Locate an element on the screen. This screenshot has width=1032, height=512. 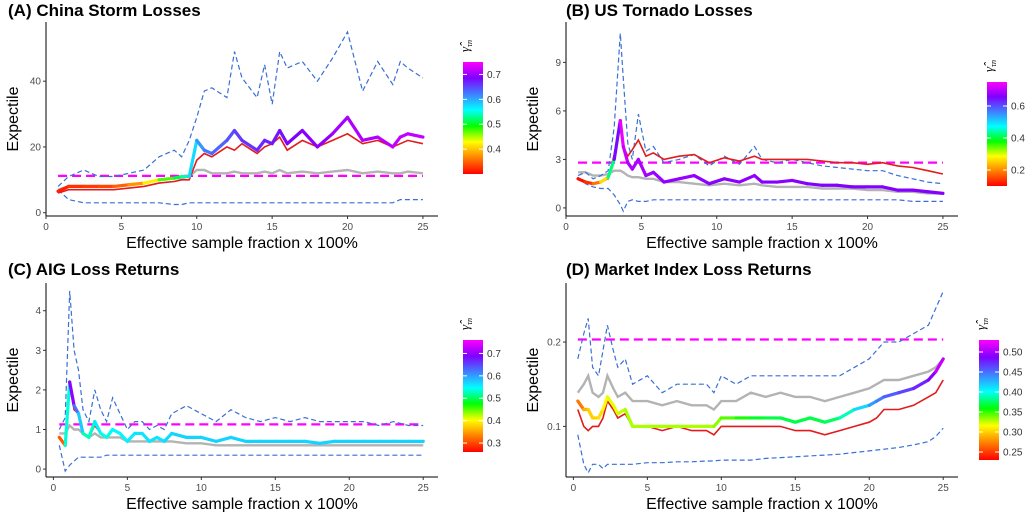
legend-tick-label: 0.40 is located at coordinates (1013, 393).